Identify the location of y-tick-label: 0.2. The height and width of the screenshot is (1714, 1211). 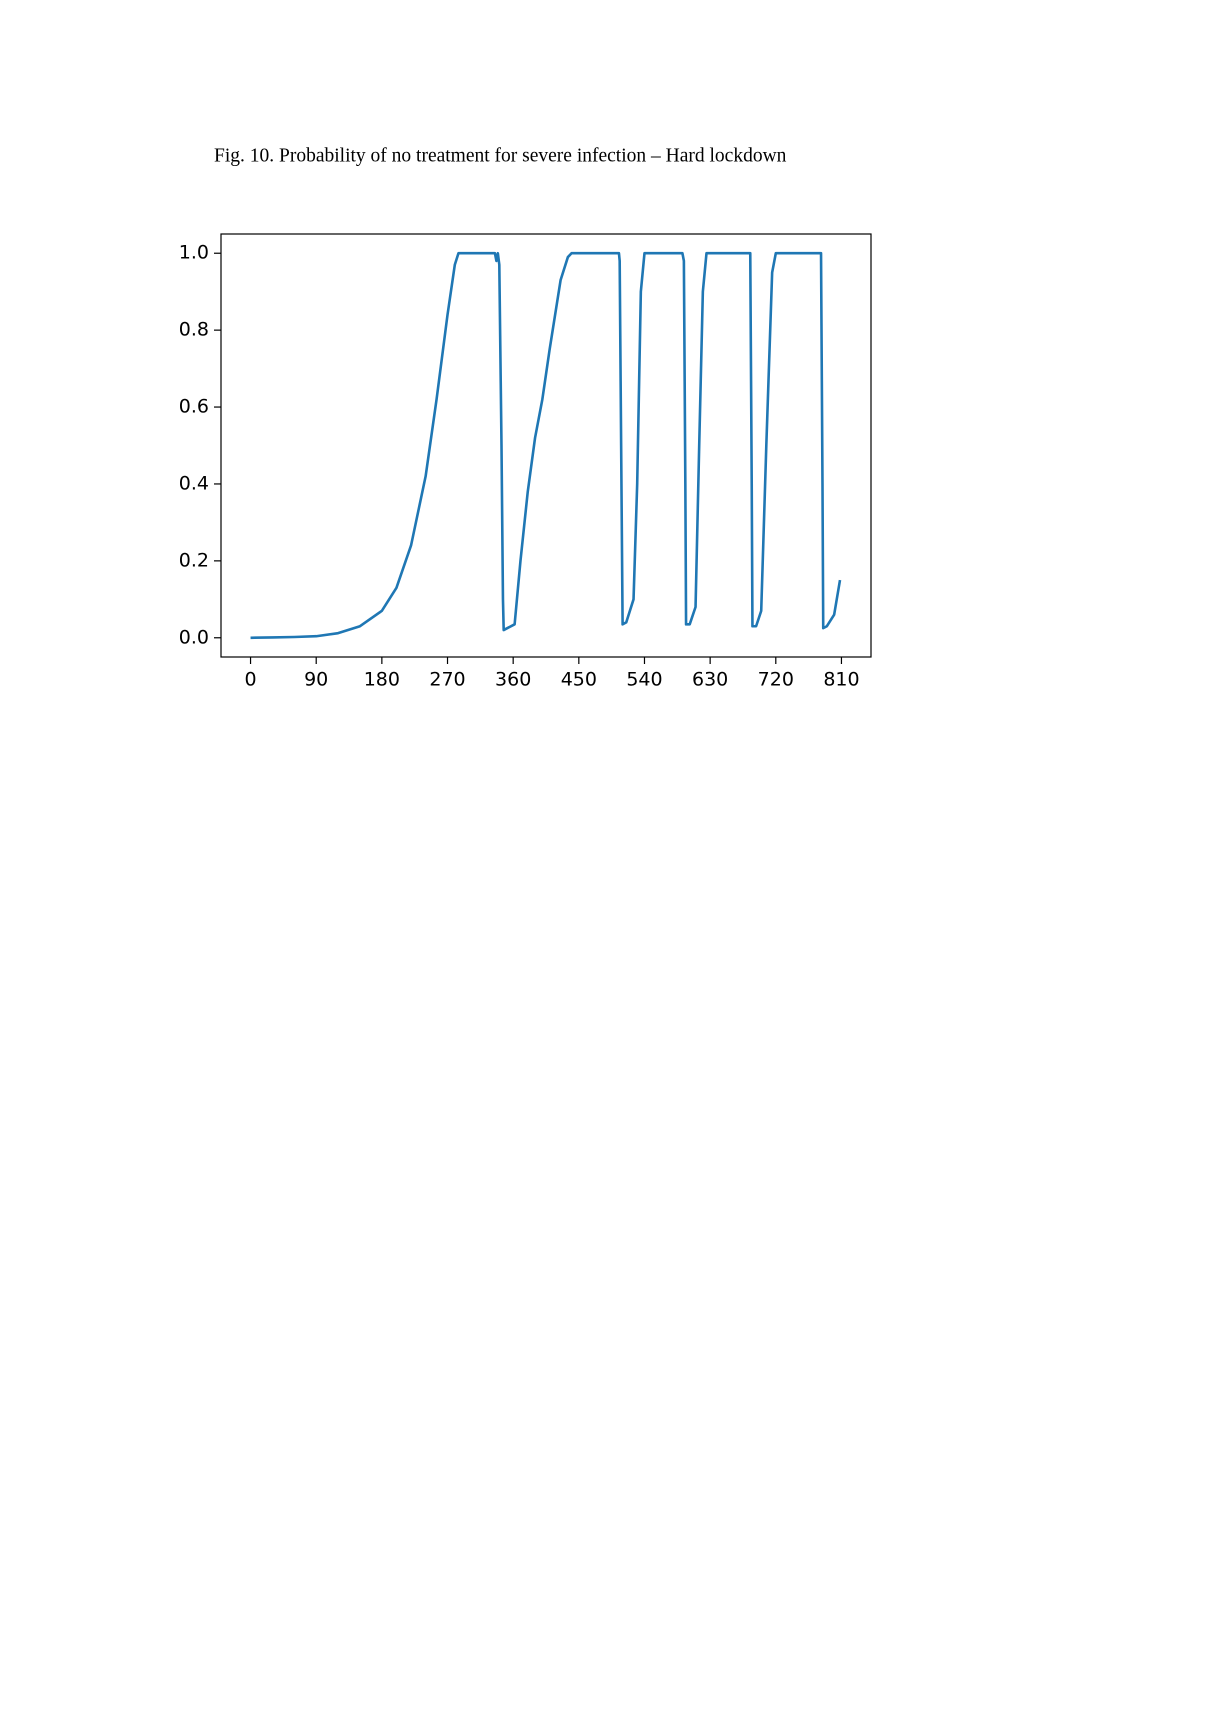
(194, 560).